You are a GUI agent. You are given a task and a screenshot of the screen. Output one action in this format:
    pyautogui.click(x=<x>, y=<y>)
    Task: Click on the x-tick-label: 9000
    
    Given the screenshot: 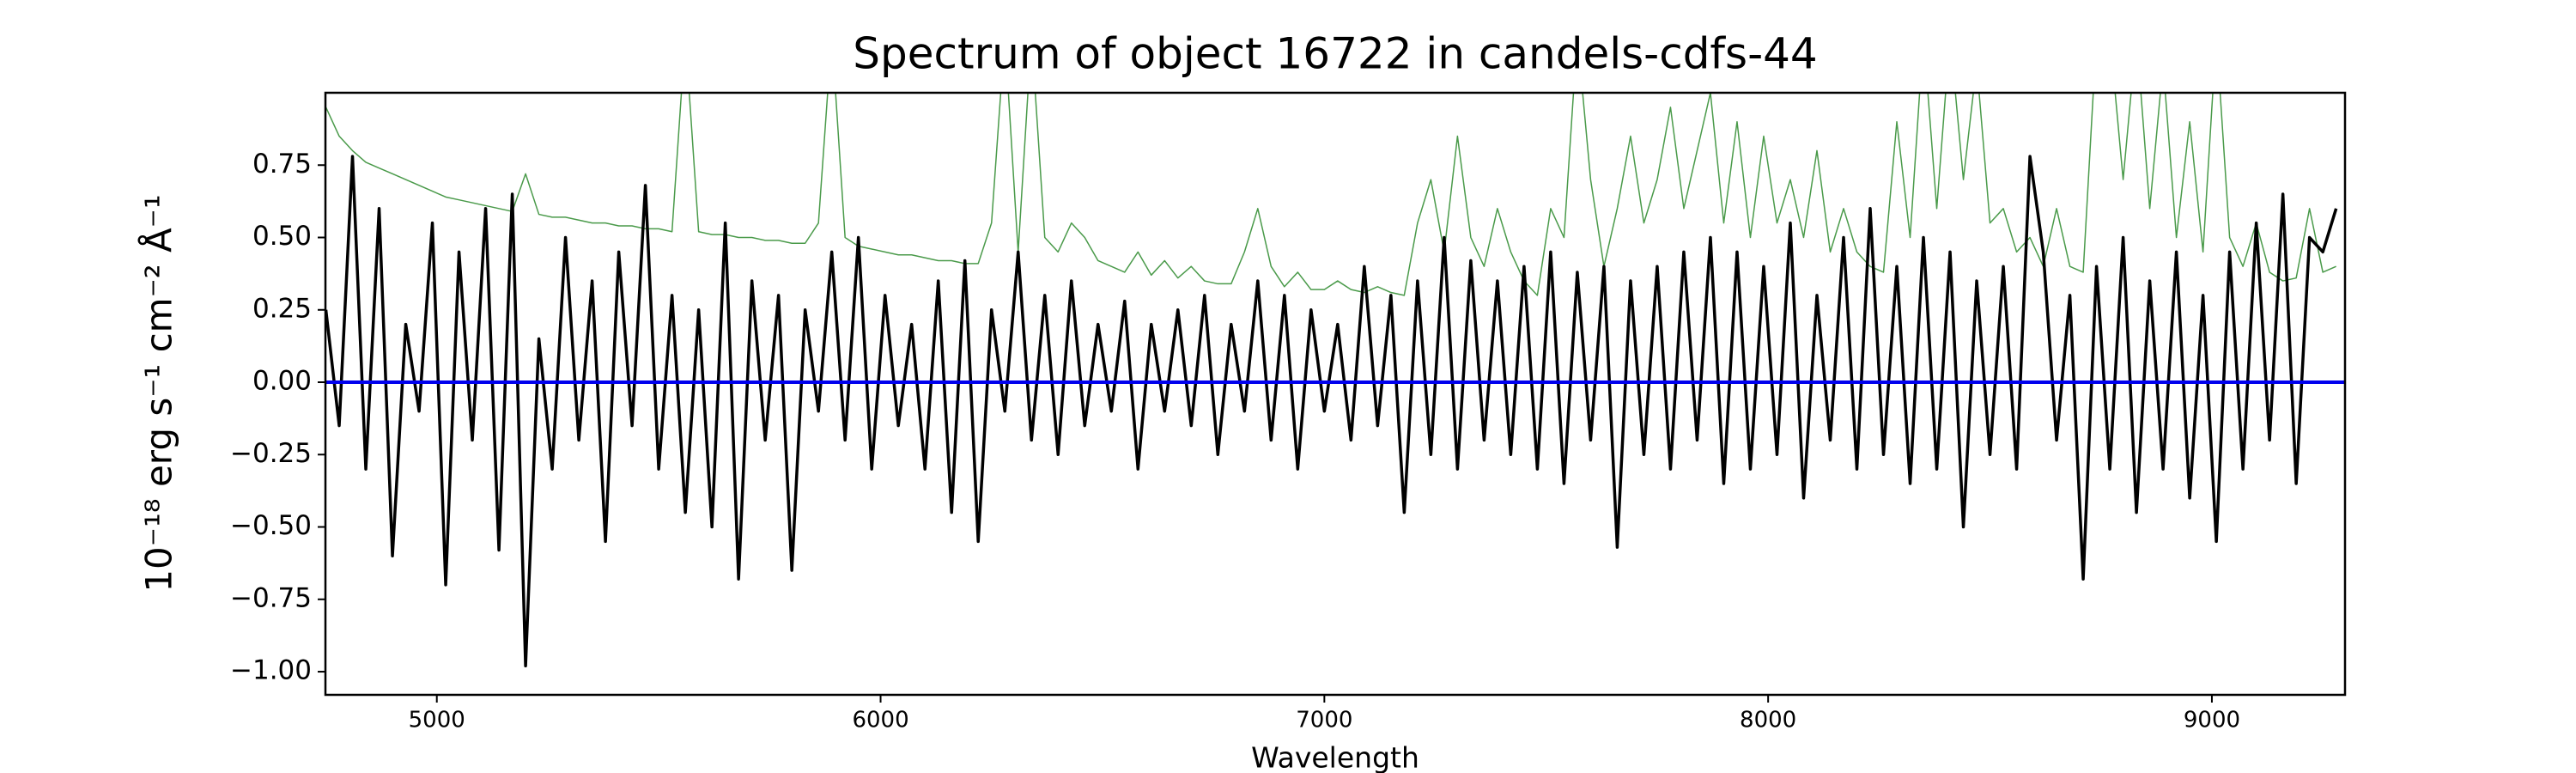 What is the action you would take?
    pyautogui.click(x=2212, y=720)
    